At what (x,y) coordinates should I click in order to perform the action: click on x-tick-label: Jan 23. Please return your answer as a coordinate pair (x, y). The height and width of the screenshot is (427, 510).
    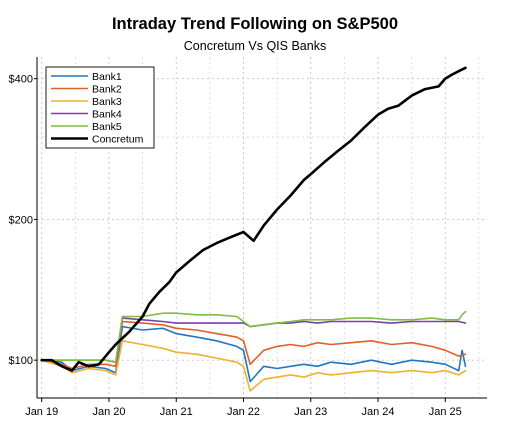
    Looking at the image, I should click on (310, 412).